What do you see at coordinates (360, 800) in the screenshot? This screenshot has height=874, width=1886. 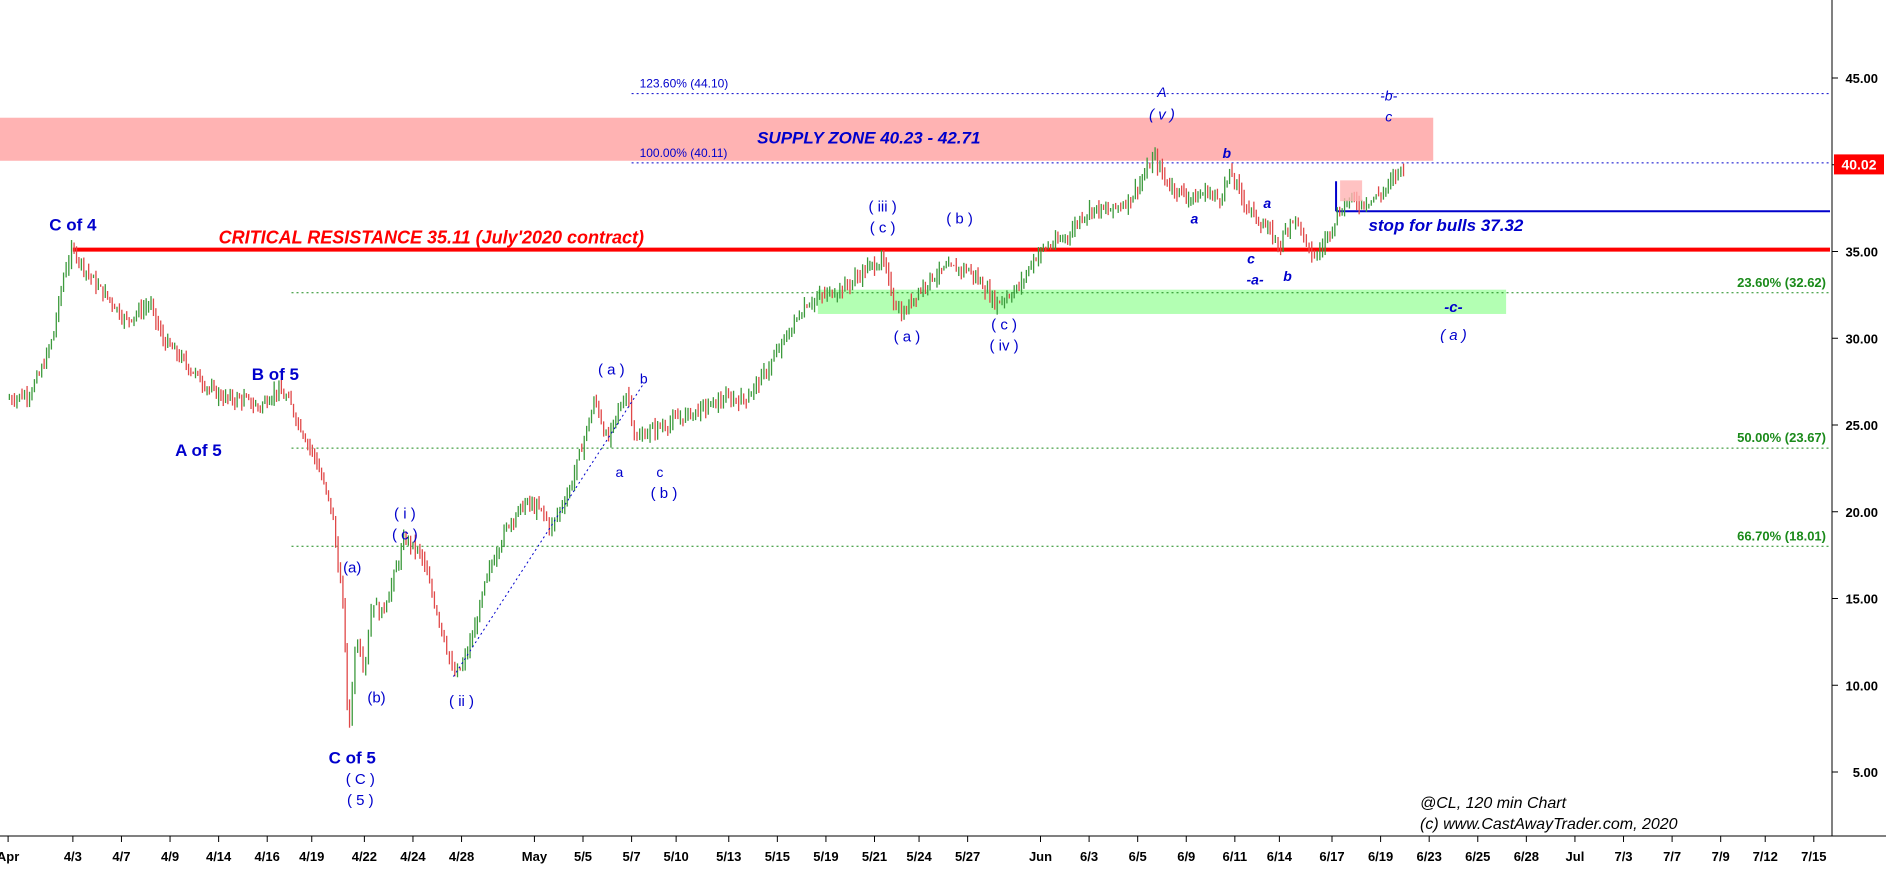 I see `wave-label: ( 5 )` at bounding box center [360, 800].